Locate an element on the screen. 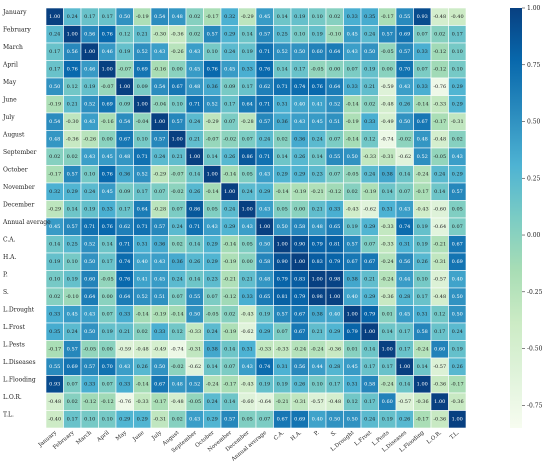 Image resolution: width=550 pixels, height=474 pixels. column-label: C.A. is located at coordinates (279, 436).